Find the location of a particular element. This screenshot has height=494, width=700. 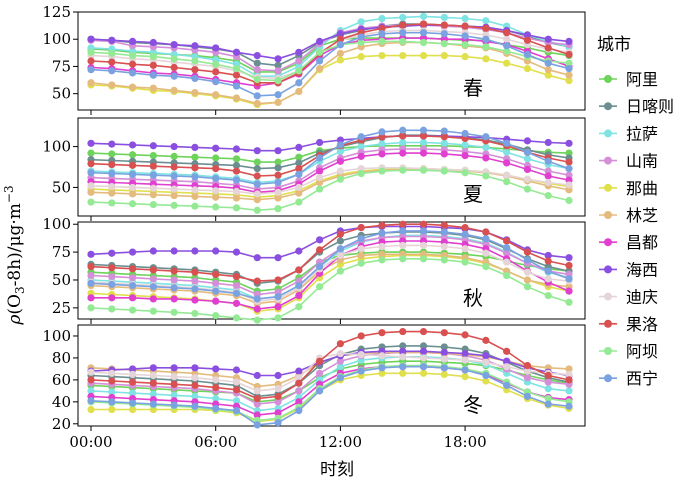

legend-item: 那曲 is located at coordinates (628, 188).